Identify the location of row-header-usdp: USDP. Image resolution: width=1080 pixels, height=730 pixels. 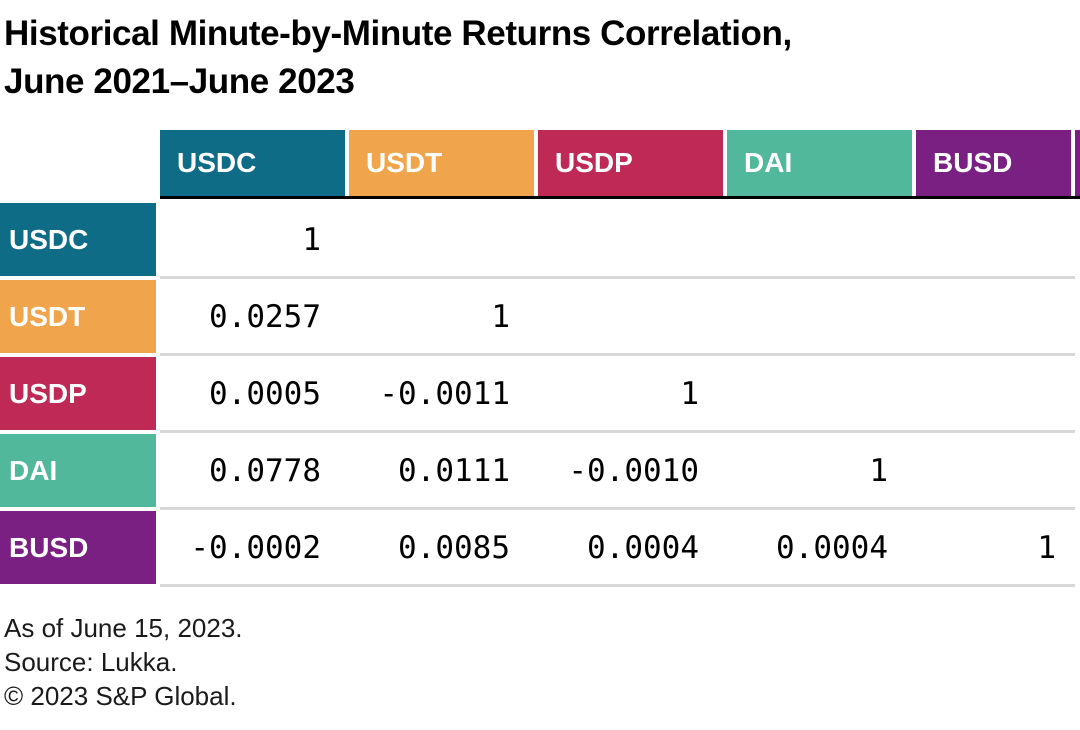
(78, 393).